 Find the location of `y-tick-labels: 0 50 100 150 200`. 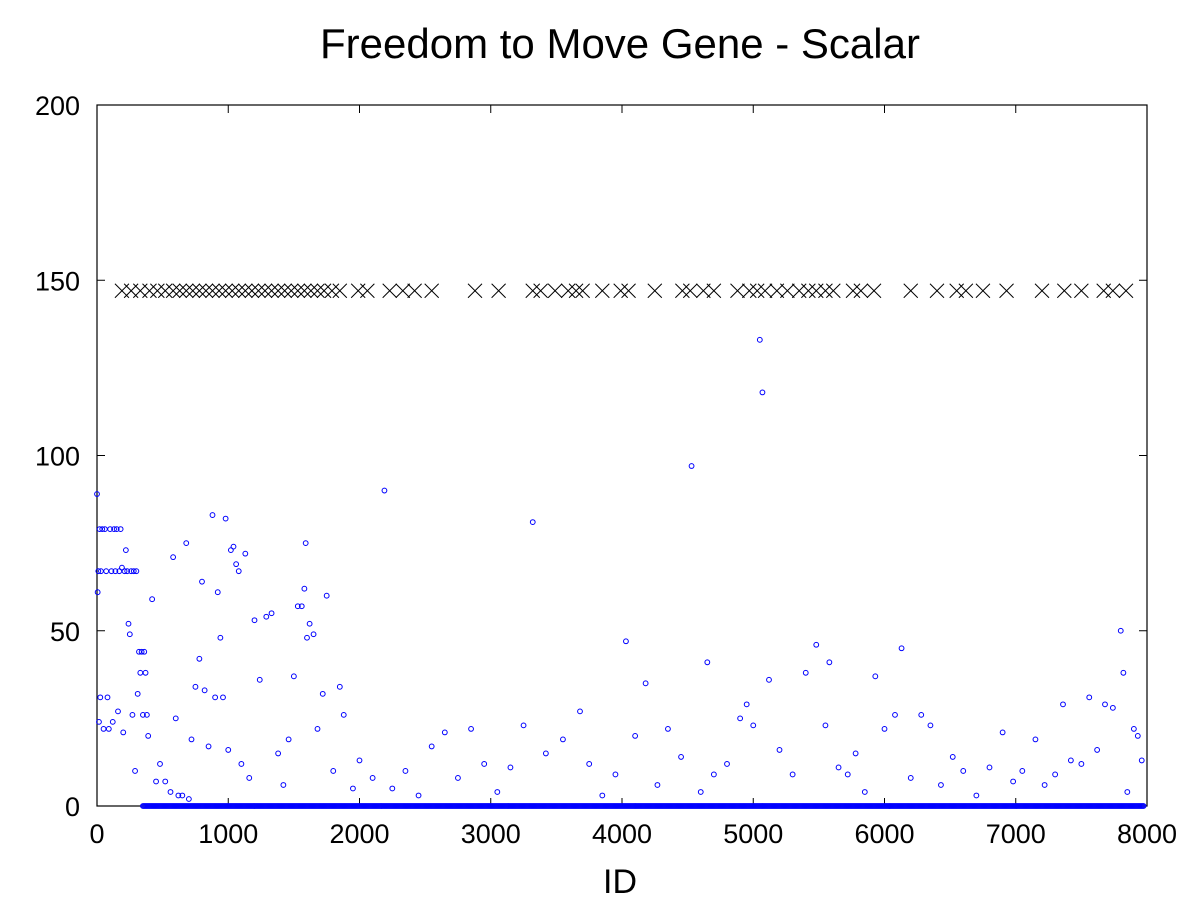

y-tick-labels: 0 50 100 150 200 is located at coordinates (57, 456).